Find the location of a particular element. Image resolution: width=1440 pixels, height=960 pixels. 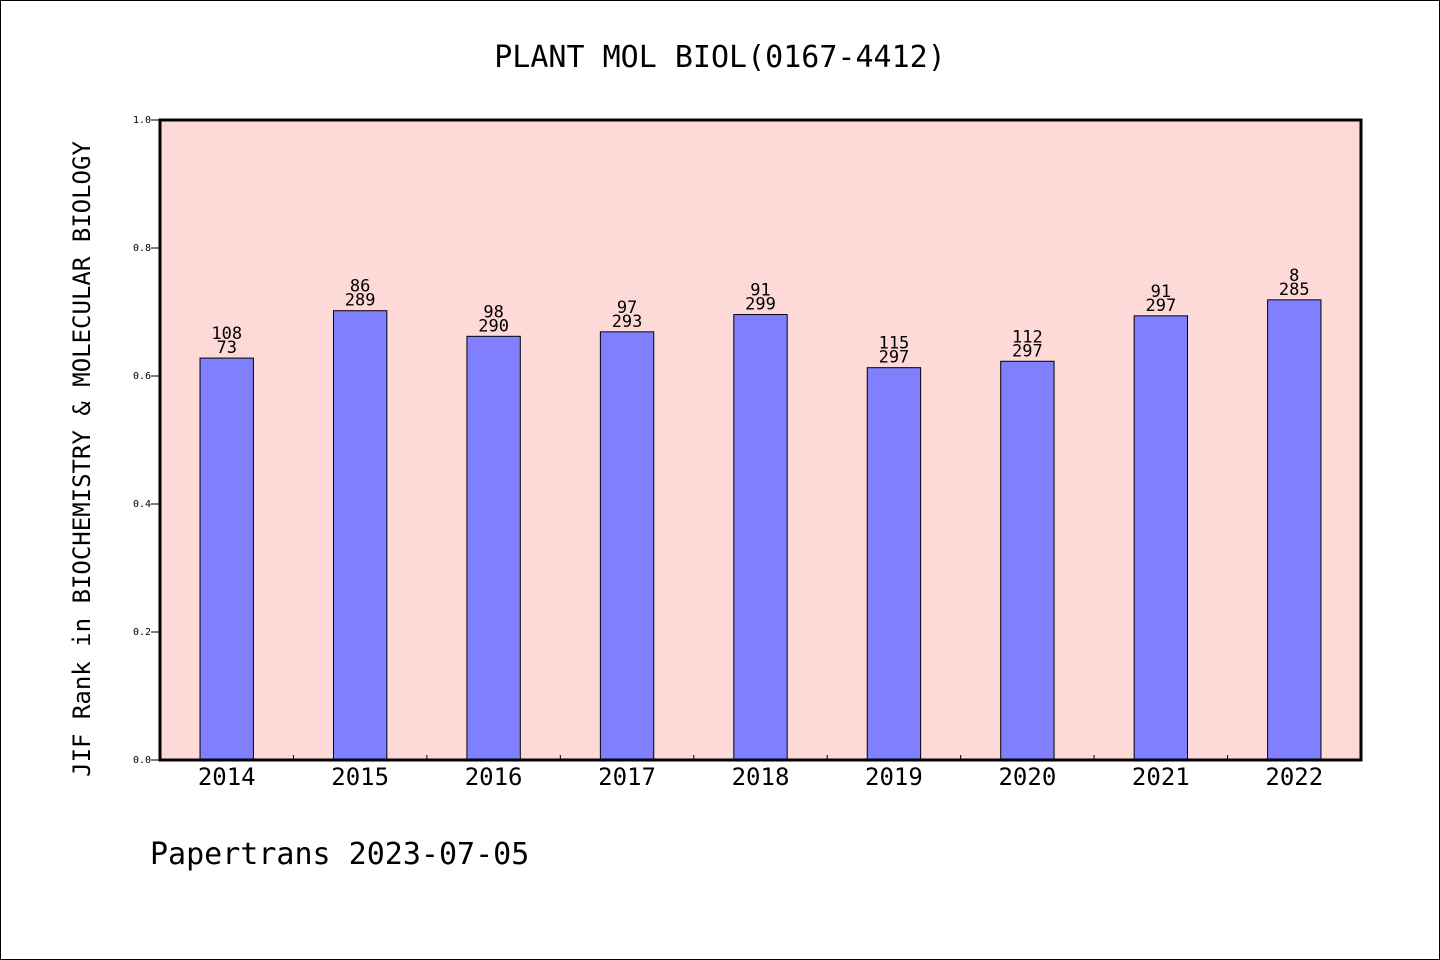

y-tick-label: 0.2 is located at coordinates (142, 632).